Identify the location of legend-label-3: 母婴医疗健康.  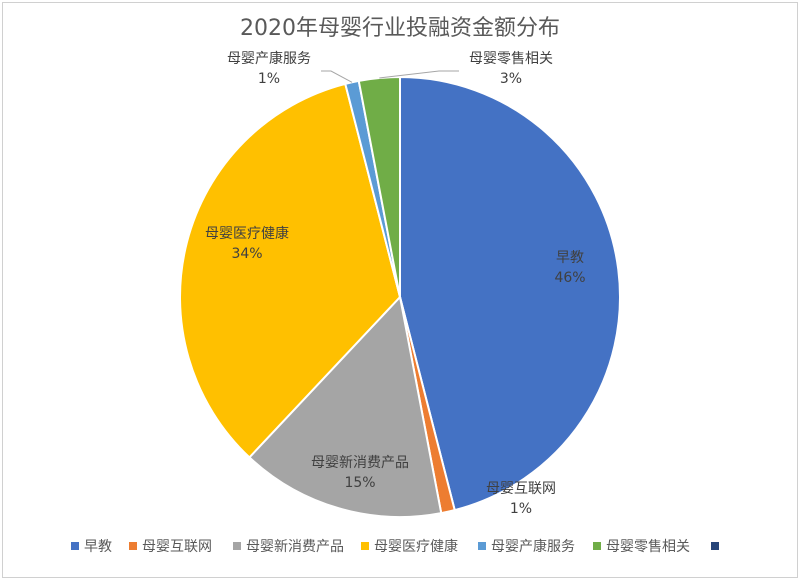
(416, 546).